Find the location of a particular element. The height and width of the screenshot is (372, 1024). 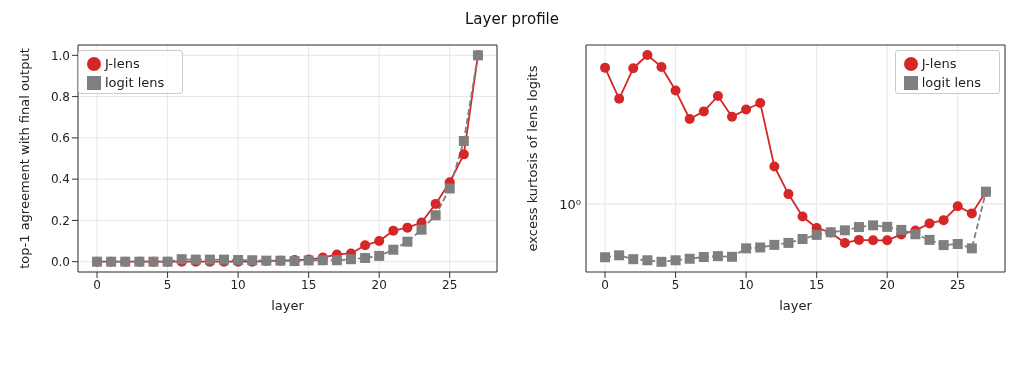

ref-line-label: 10⁰ is located at coordinates (570, 204).